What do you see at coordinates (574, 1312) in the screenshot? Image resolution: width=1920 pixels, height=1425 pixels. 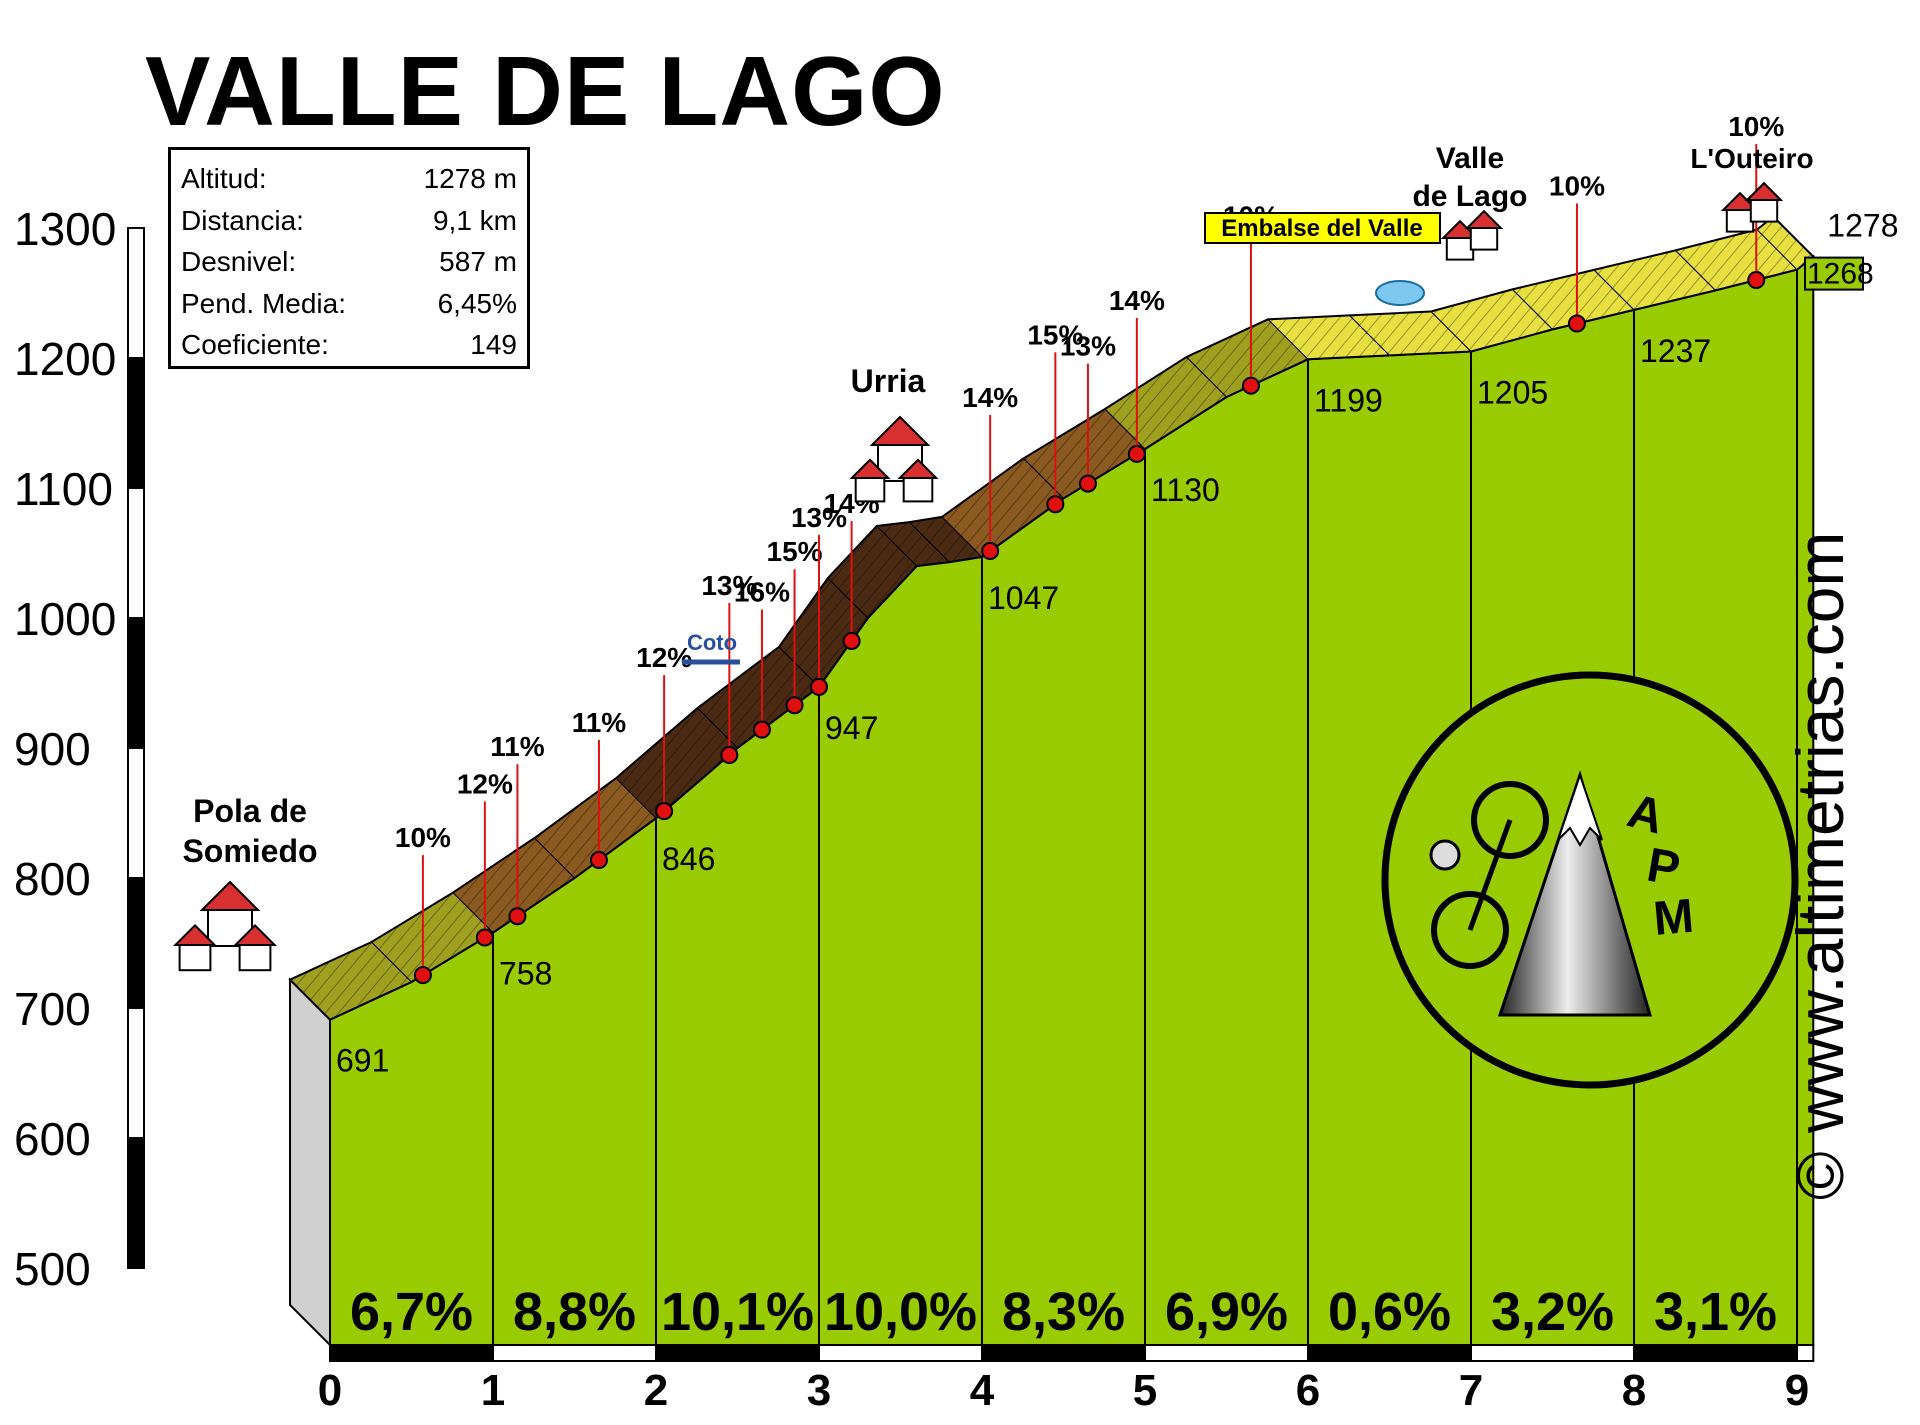 I see `segment-grade-label: 8,8%` at bounding box center [574, 1312].